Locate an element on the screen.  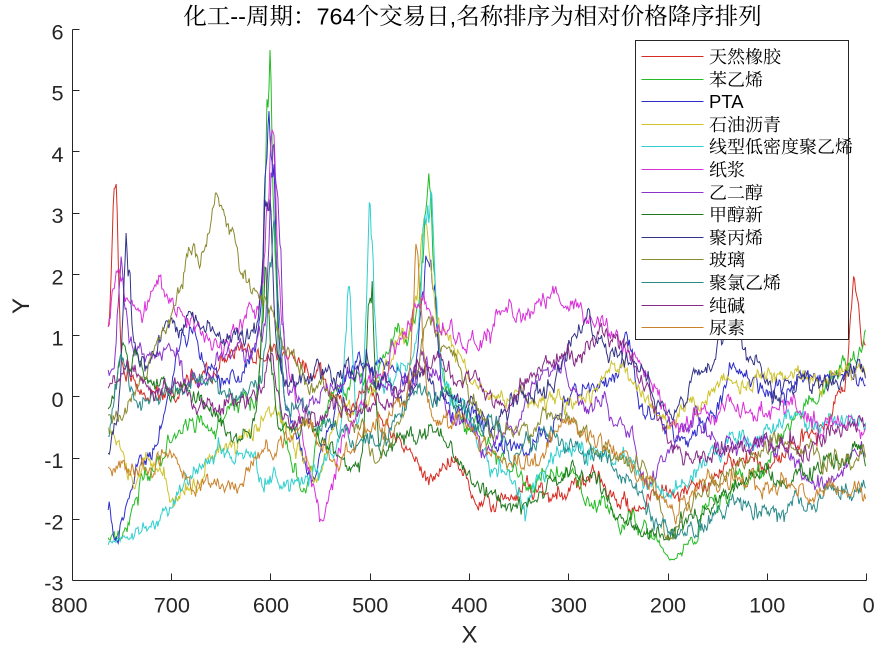
svg-text: 2 is located at coordinates (57, 276).